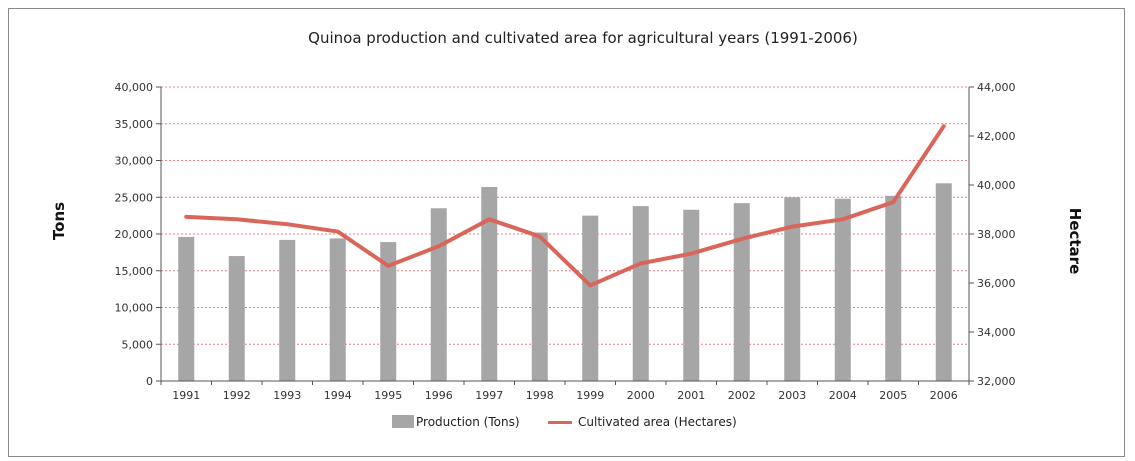  I want to click on x-tick-label: 1991, so click(186, 395).